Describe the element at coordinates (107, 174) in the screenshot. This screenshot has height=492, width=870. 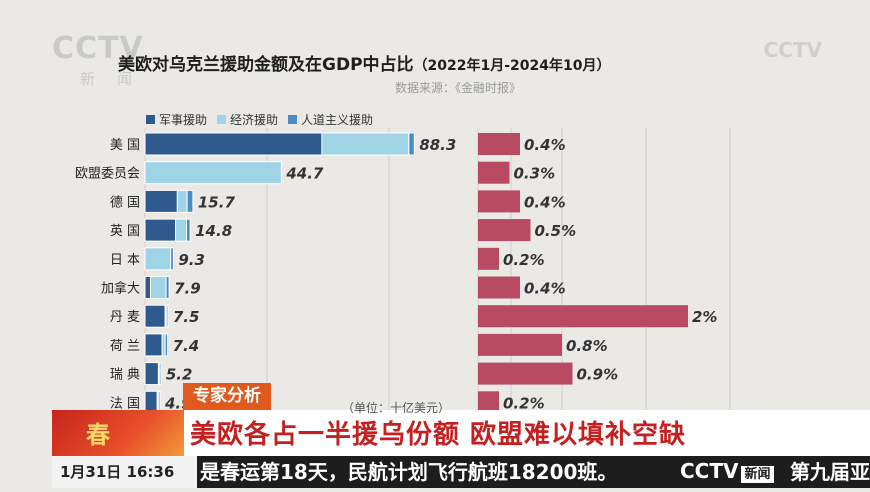
I see `category-label-1: 欧盟委员会` at that location.